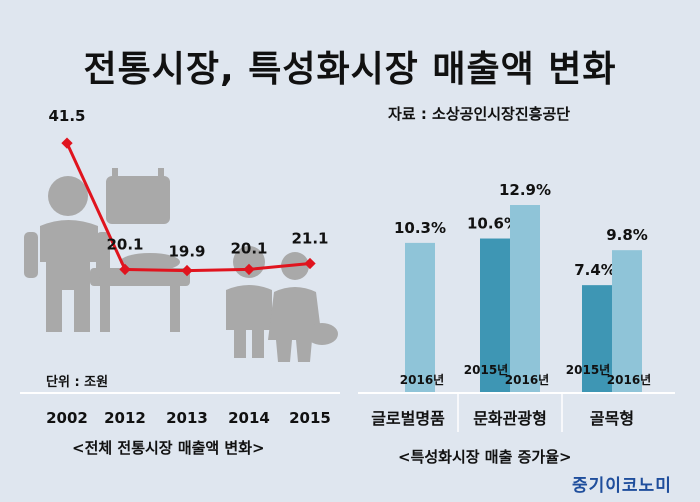  I want to click on category-label: 글로벌명품, so click(408, 418).